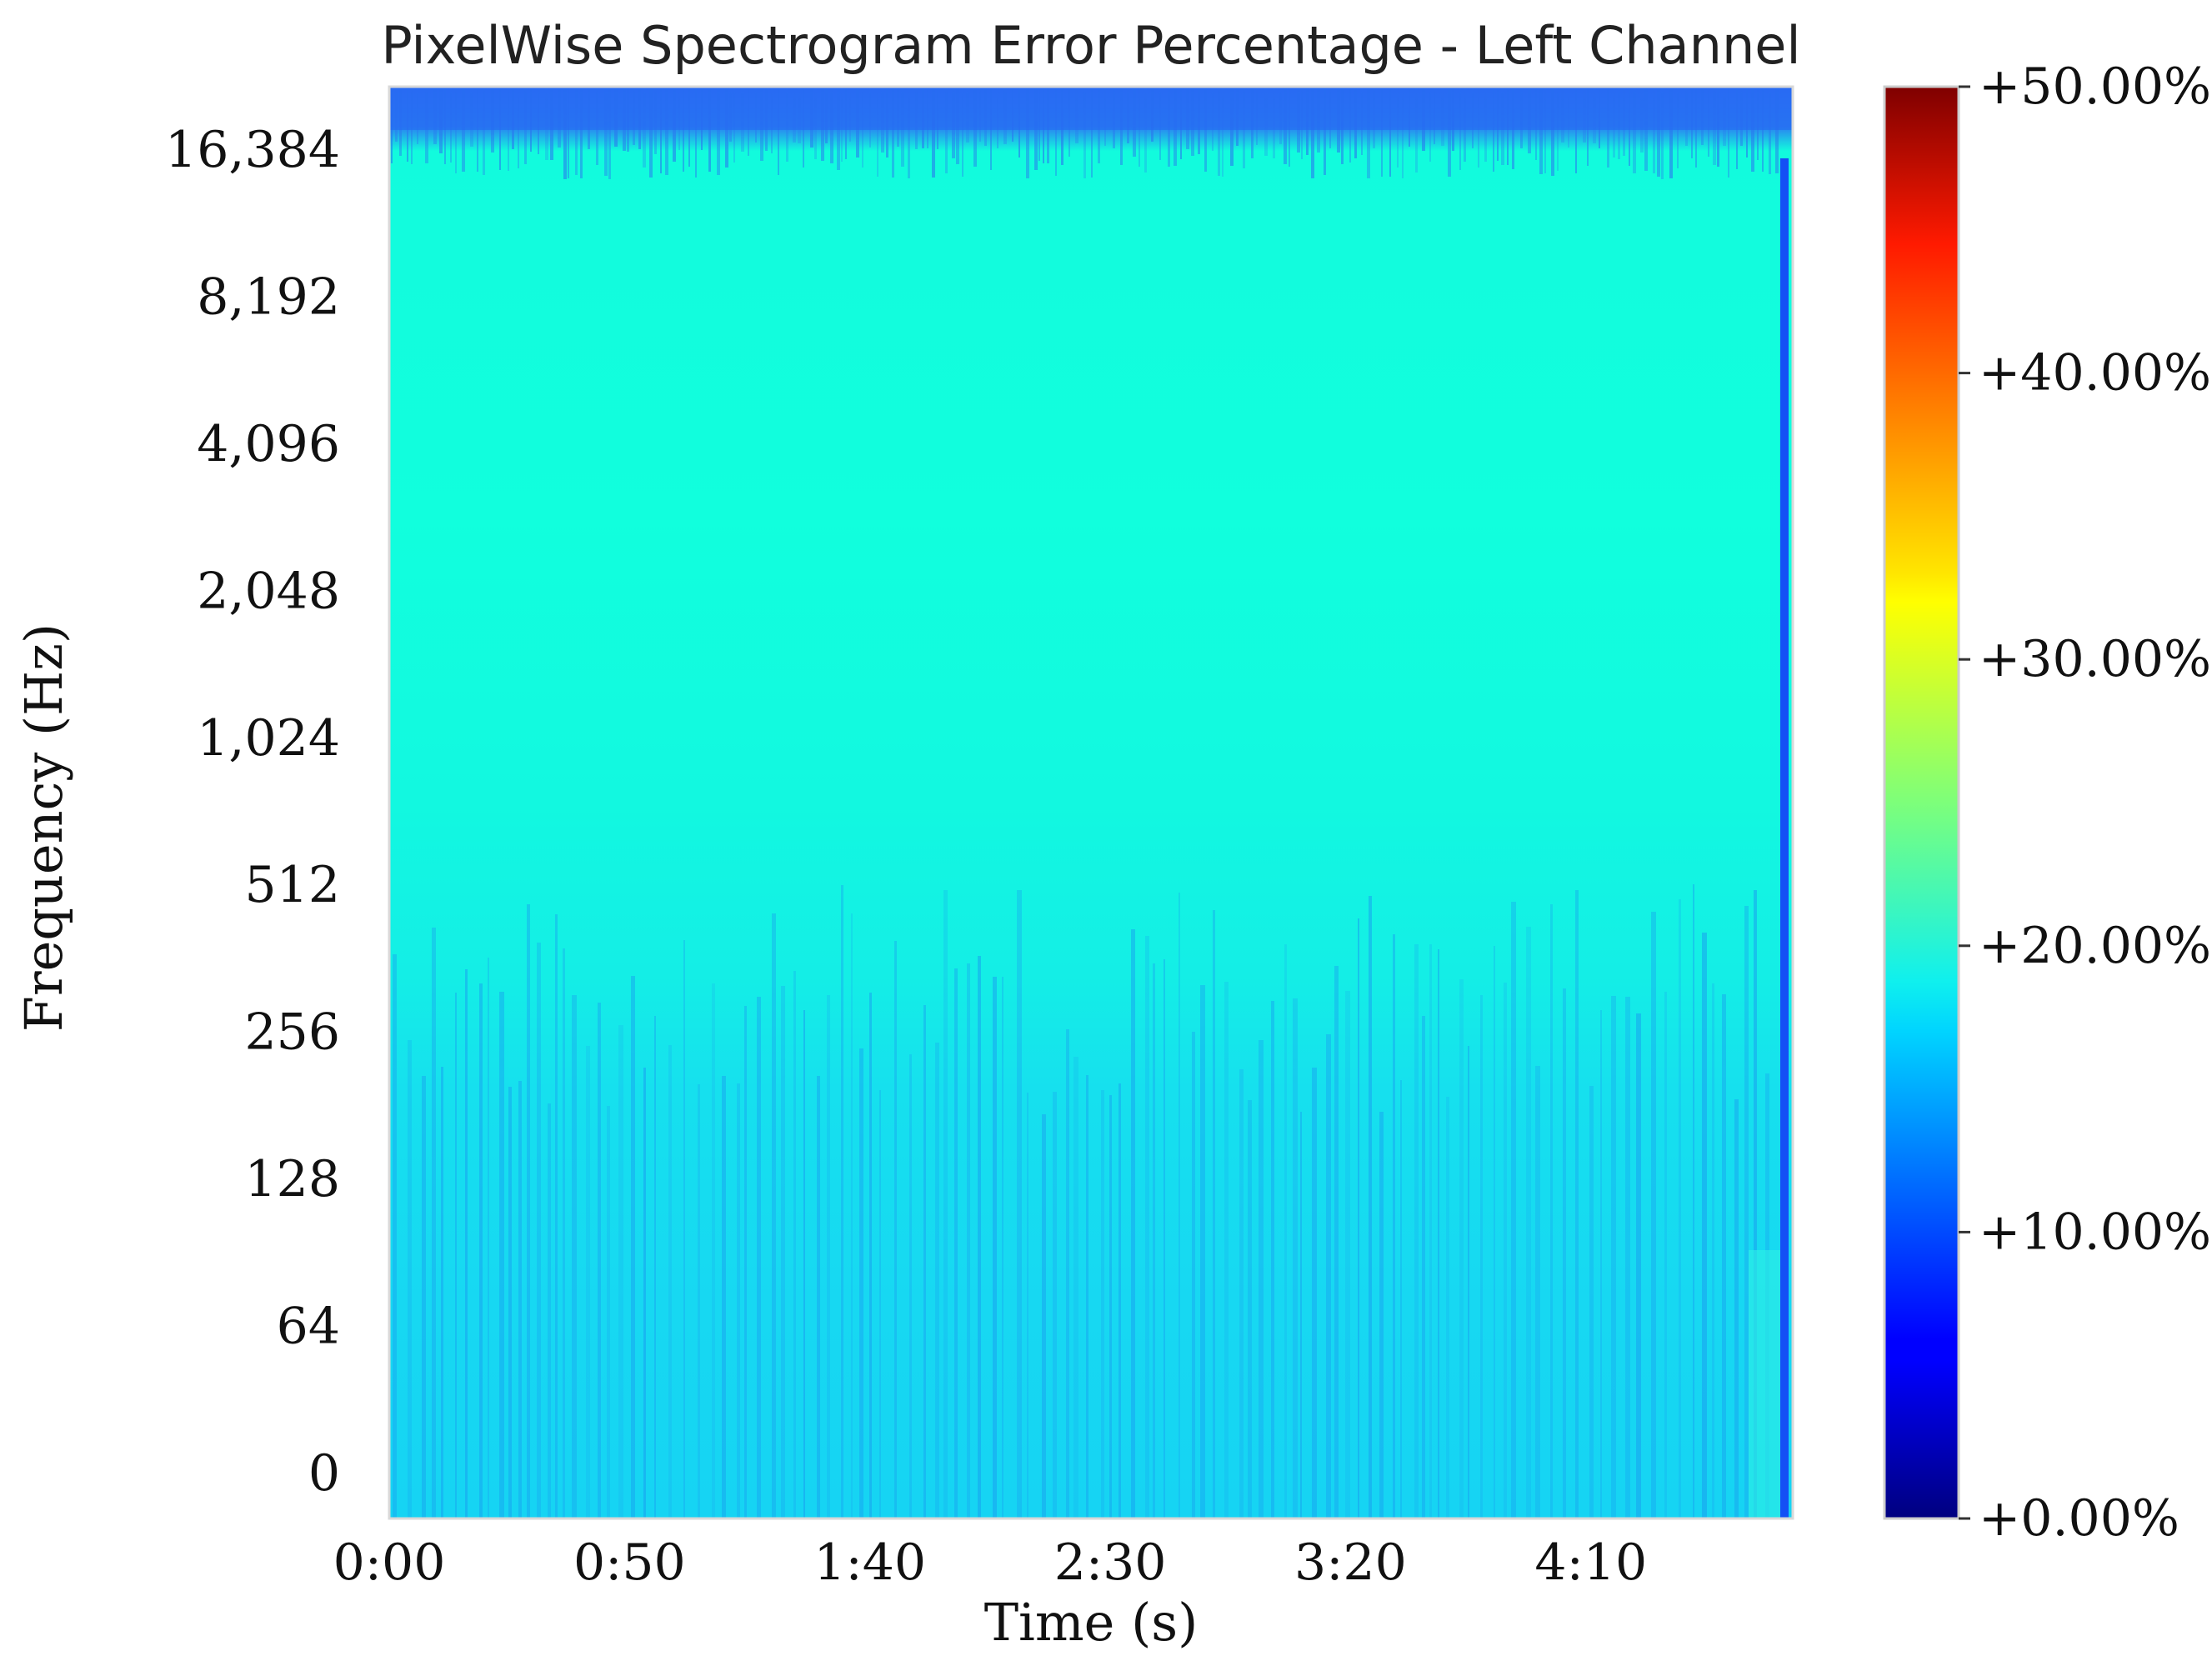 This screenshot has width=2212, height=1666. I want to click on x-axis-label: Time (s), so click(1091, 1622).